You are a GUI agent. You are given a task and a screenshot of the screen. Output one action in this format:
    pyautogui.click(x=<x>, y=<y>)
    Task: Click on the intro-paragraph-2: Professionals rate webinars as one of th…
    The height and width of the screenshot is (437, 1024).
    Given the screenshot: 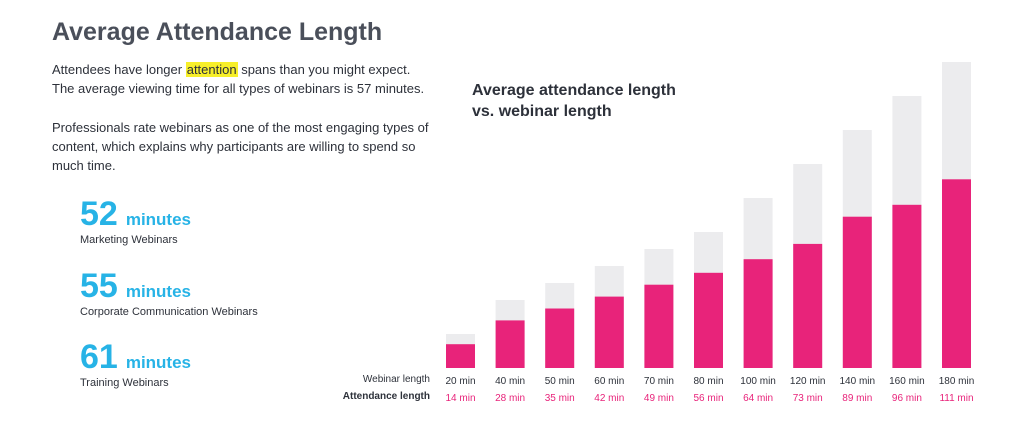 What is the action you would take?
    pyautogui.click(x=240, y=146)
    